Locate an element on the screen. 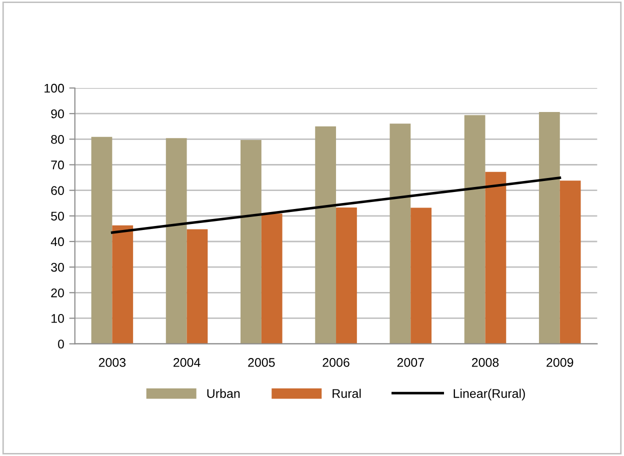 The height and width of the screenshot is (456, 624). legend-label: Urban is located at coordinates (223, 393).